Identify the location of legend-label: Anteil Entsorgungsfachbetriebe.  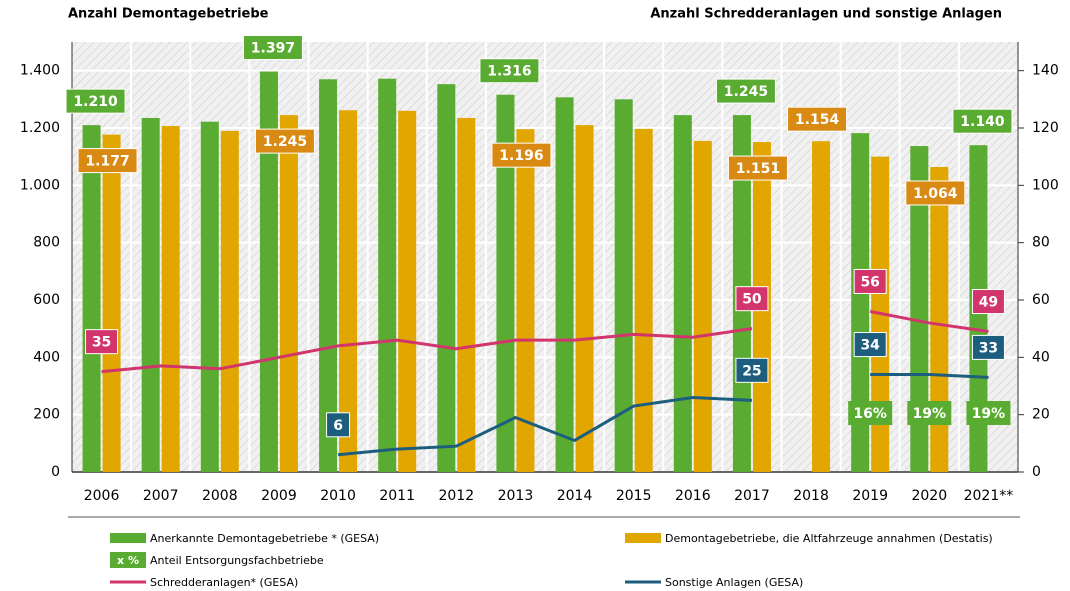
(237, 560).